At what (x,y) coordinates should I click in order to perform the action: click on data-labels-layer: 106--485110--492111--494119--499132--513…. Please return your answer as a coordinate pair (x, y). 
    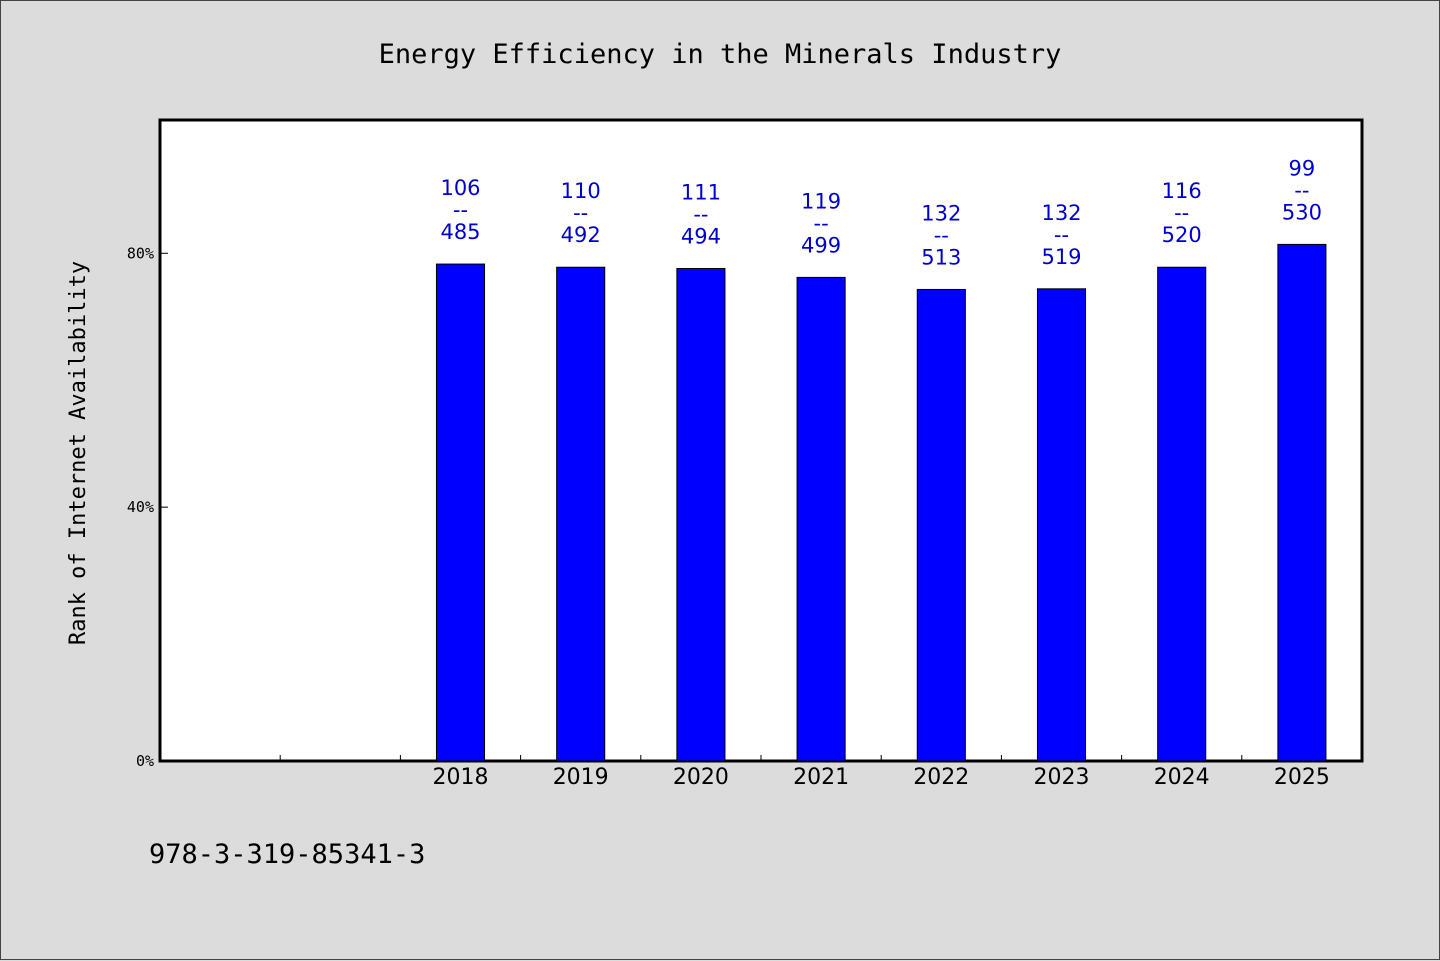
    Looking at the image, I should click on (880, 212).